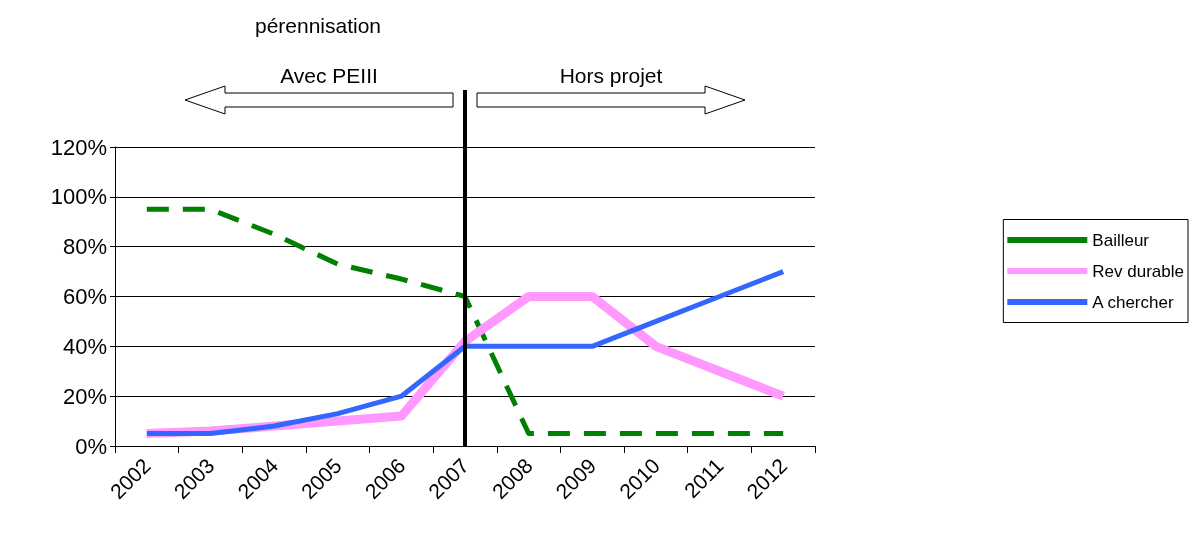 The width and height of the screenshot is (1194, 542). What do you see at coordinates (84, 247) in the screenshot?
I see `y-tick-label: 80%` at bounding box center [84, 247].